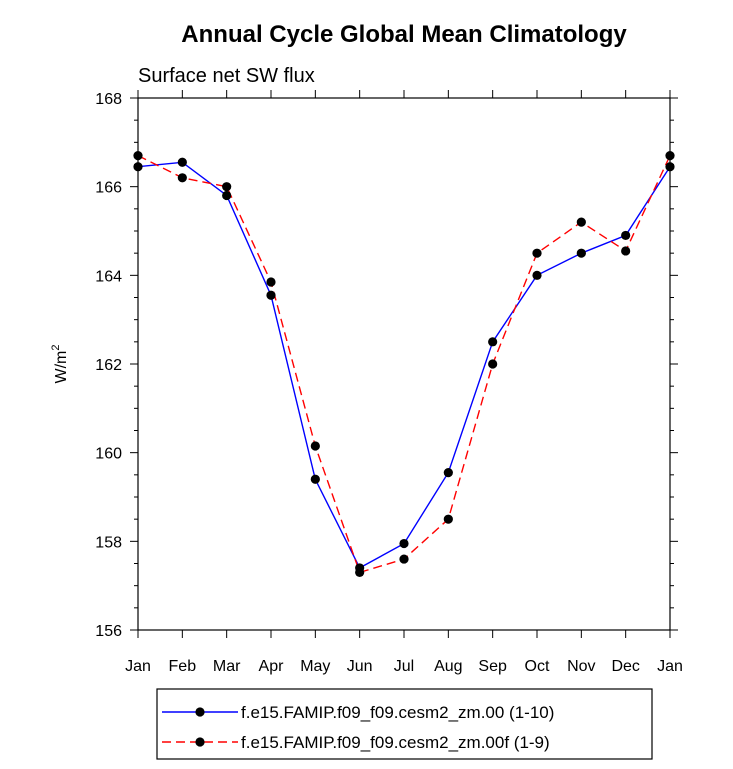  Describe the element at coordinates (315, 666) in the screenshot. I see `x-tick-label: May` at that location.